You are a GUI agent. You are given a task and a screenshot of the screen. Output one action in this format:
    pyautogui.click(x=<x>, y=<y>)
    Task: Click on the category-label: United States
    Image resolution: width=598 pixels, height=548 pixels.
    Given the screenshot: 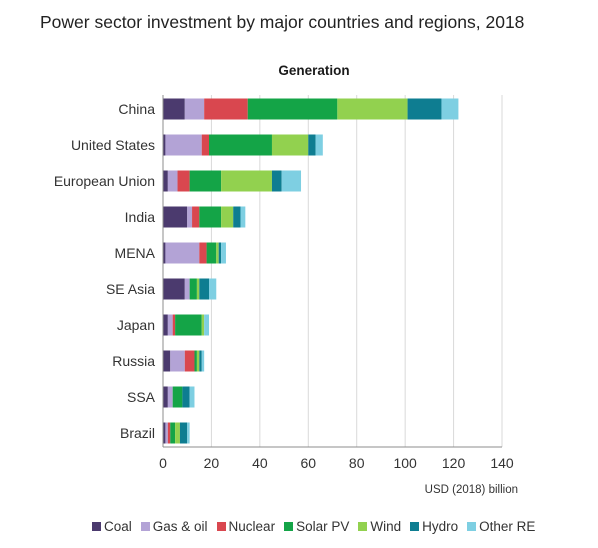 What is the action you would take?
    pyautogui.click(x=113, y=145)
    